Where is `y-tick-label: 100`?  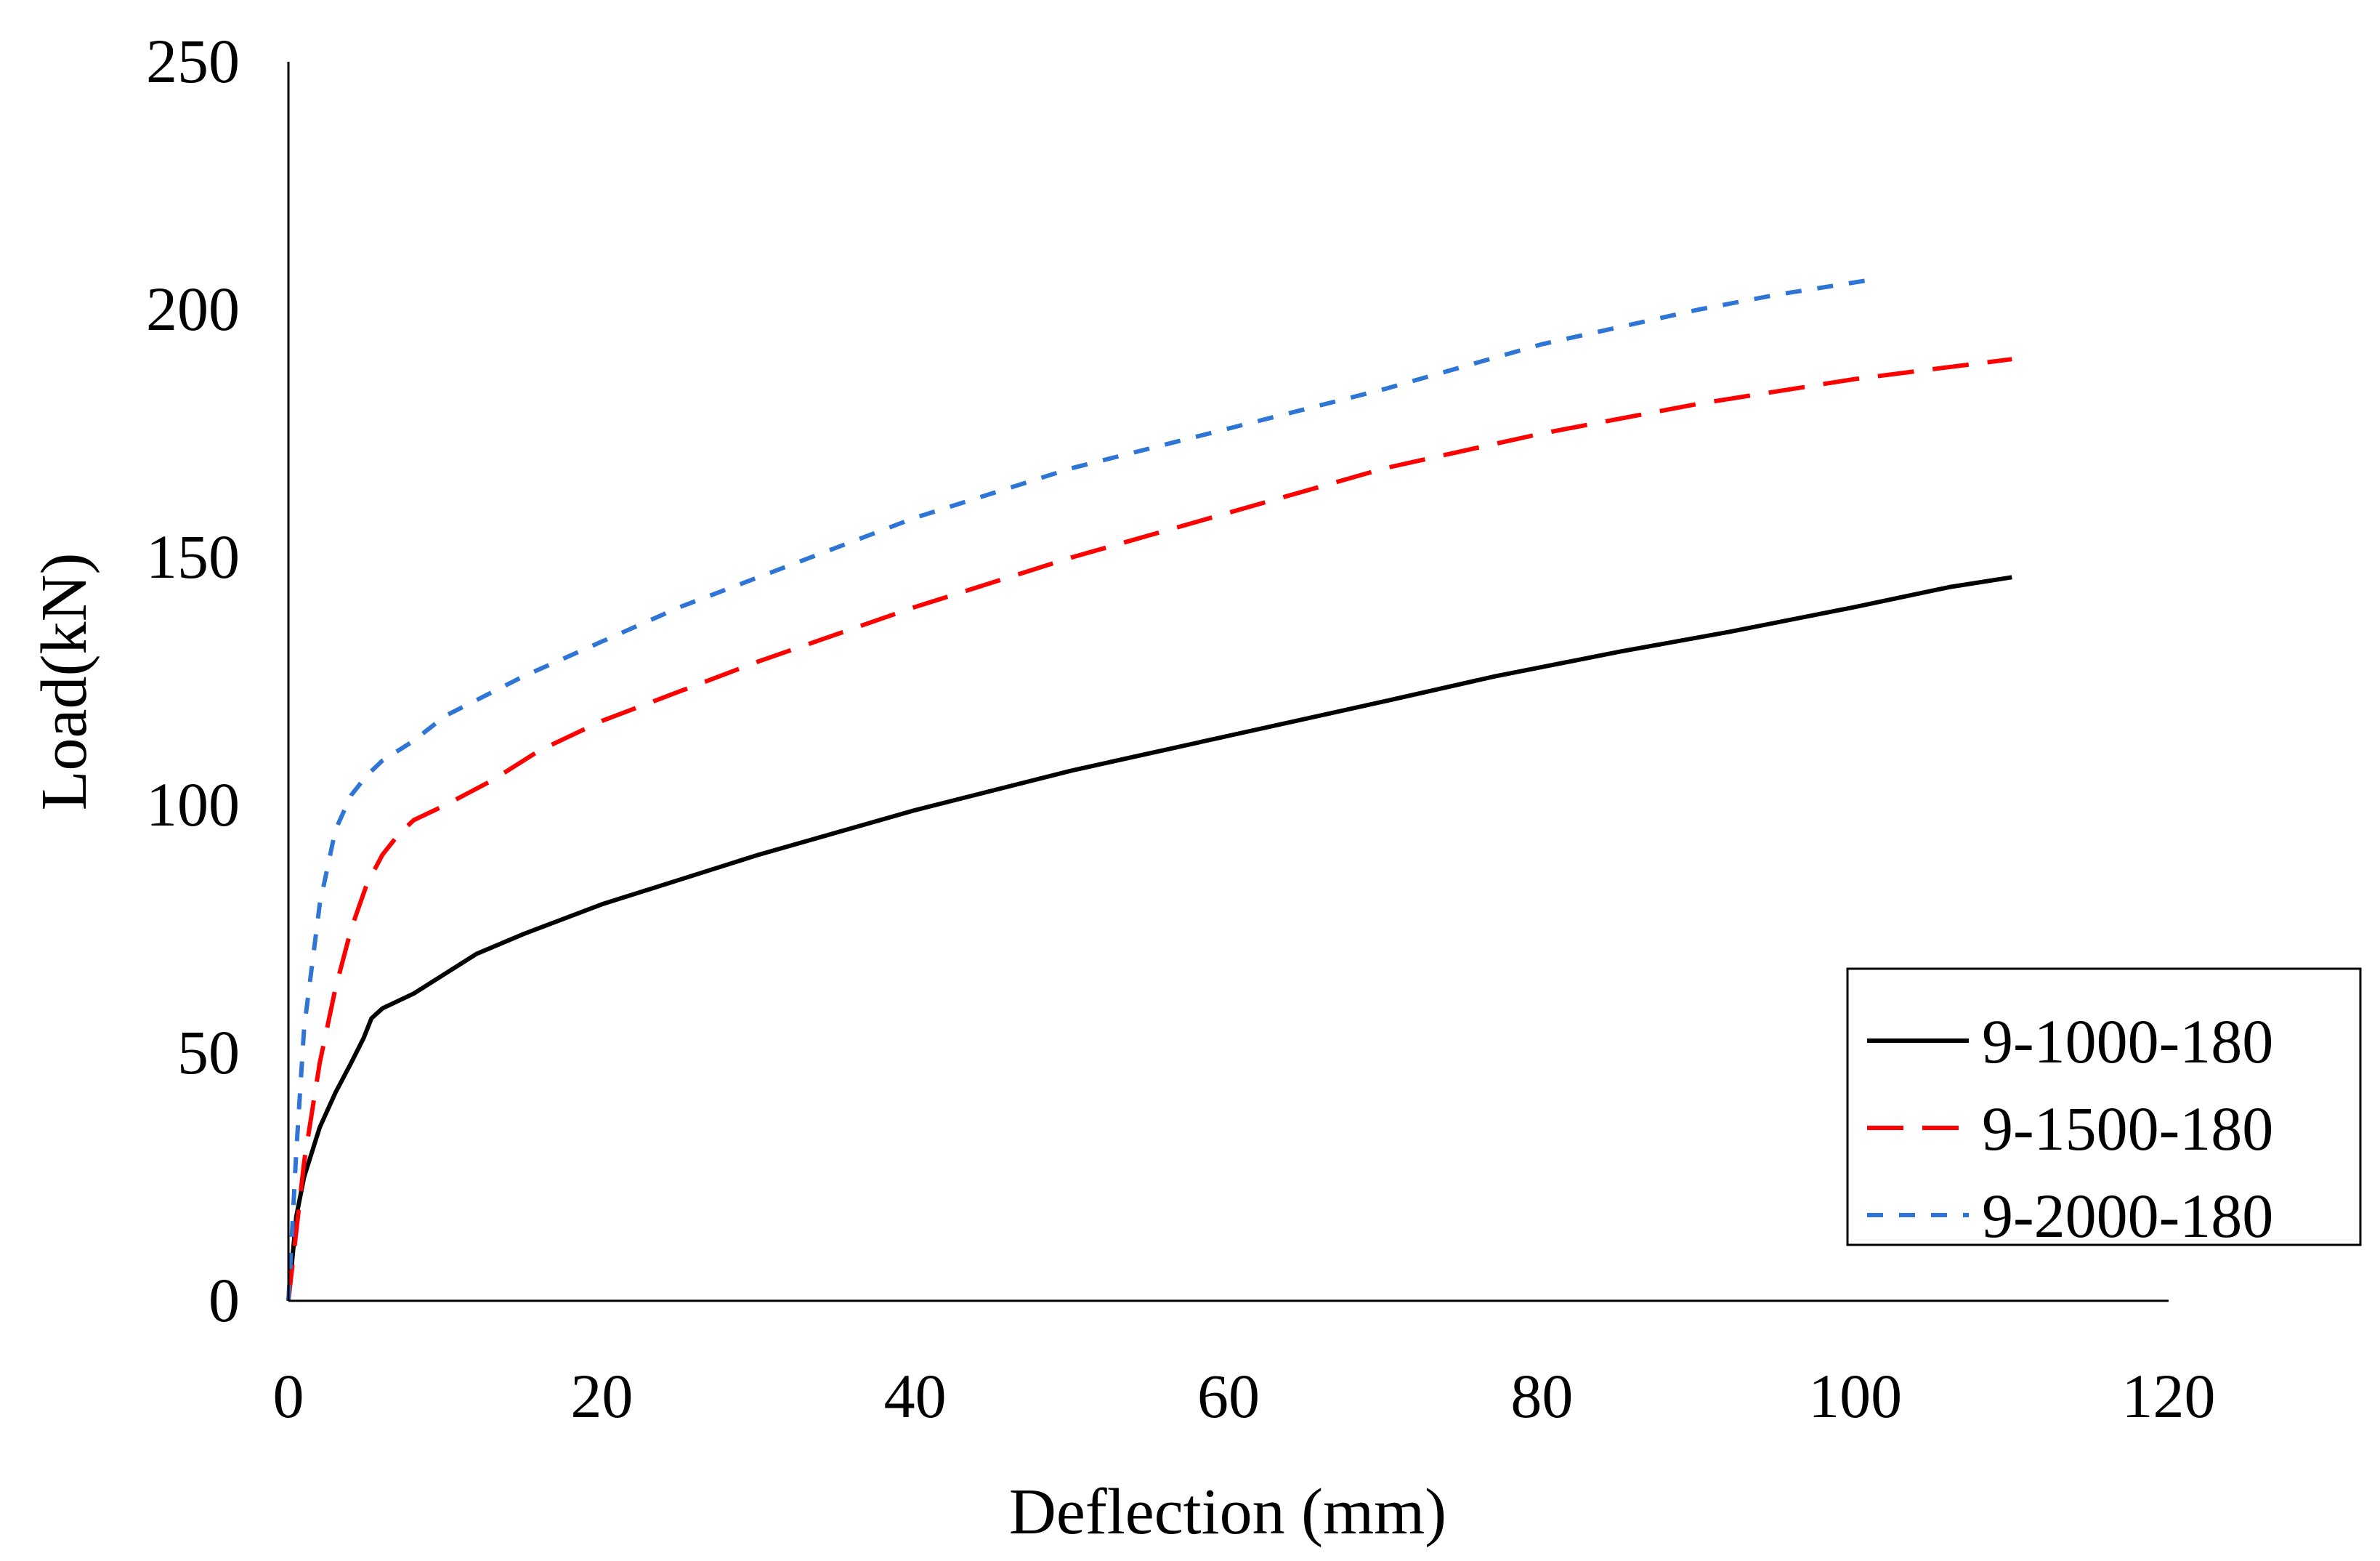
y-tick-label: 100 is located at coordinates (193, 804).